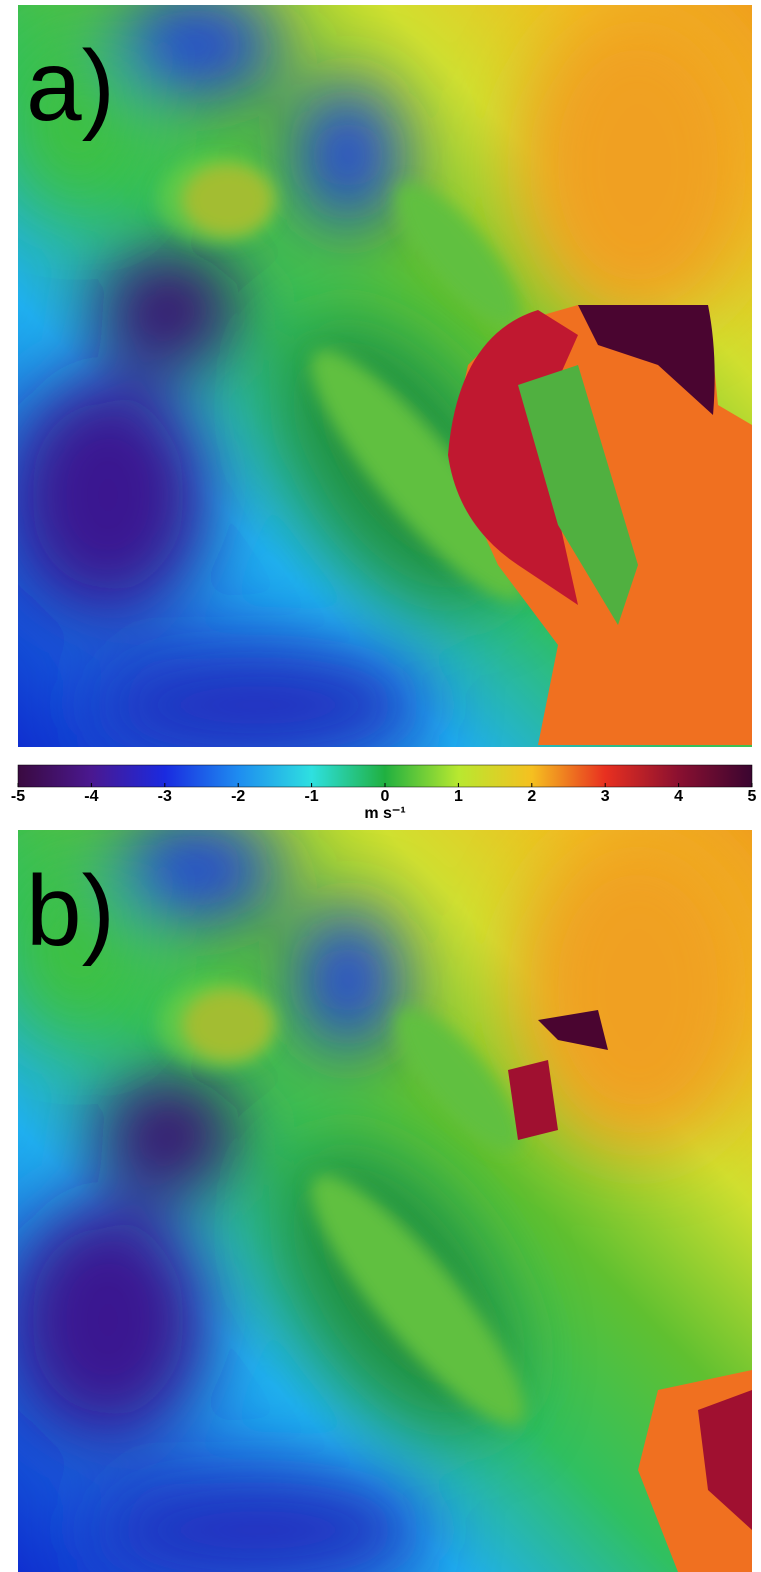 This screenshot has width=761, height=1572. What do you see at coordinates (458, 796) in the screenshot?
I see `tick-label: 1` at bounding box center [458, 796].